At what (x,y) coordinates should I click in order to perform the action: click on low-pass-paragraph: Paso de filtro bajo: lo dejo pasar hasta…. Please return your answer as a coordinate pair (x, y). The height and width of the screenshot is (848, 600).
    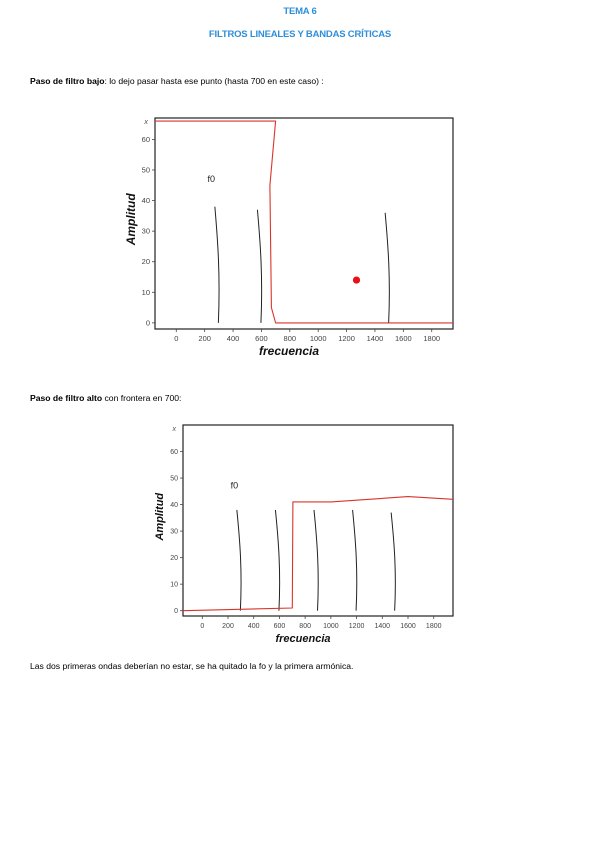
    Looking at the image, I should click on (177, 81).